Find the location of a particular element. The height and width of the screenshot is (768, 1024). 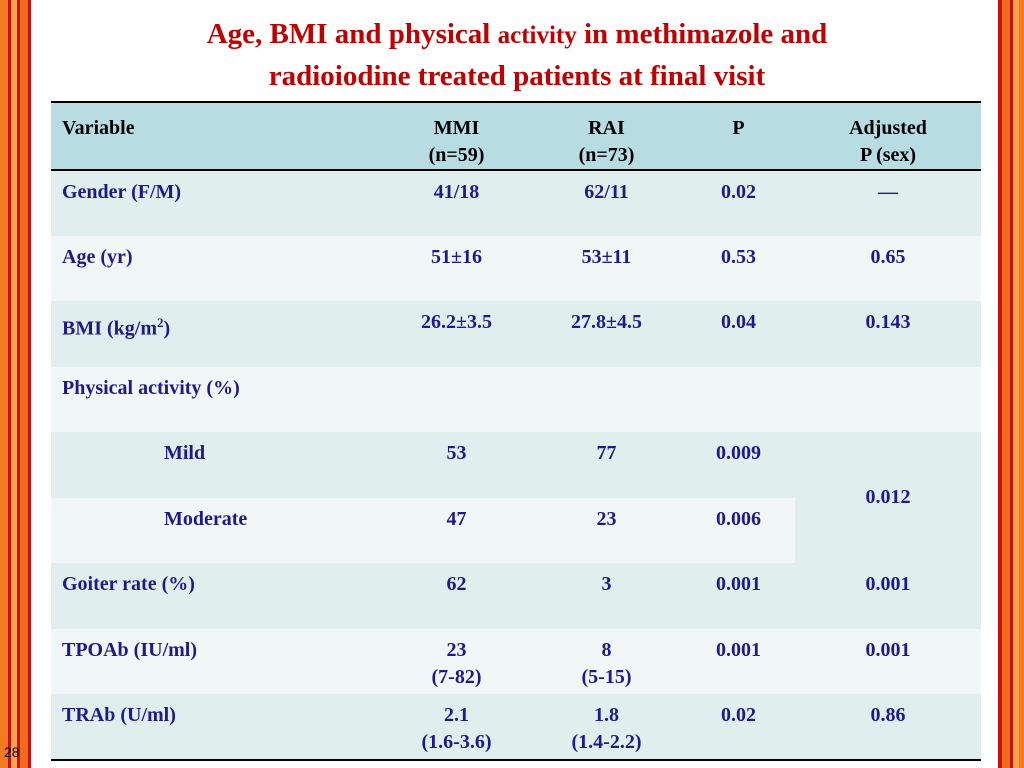

right-decorative-border is located at coordinates (1011, 384).